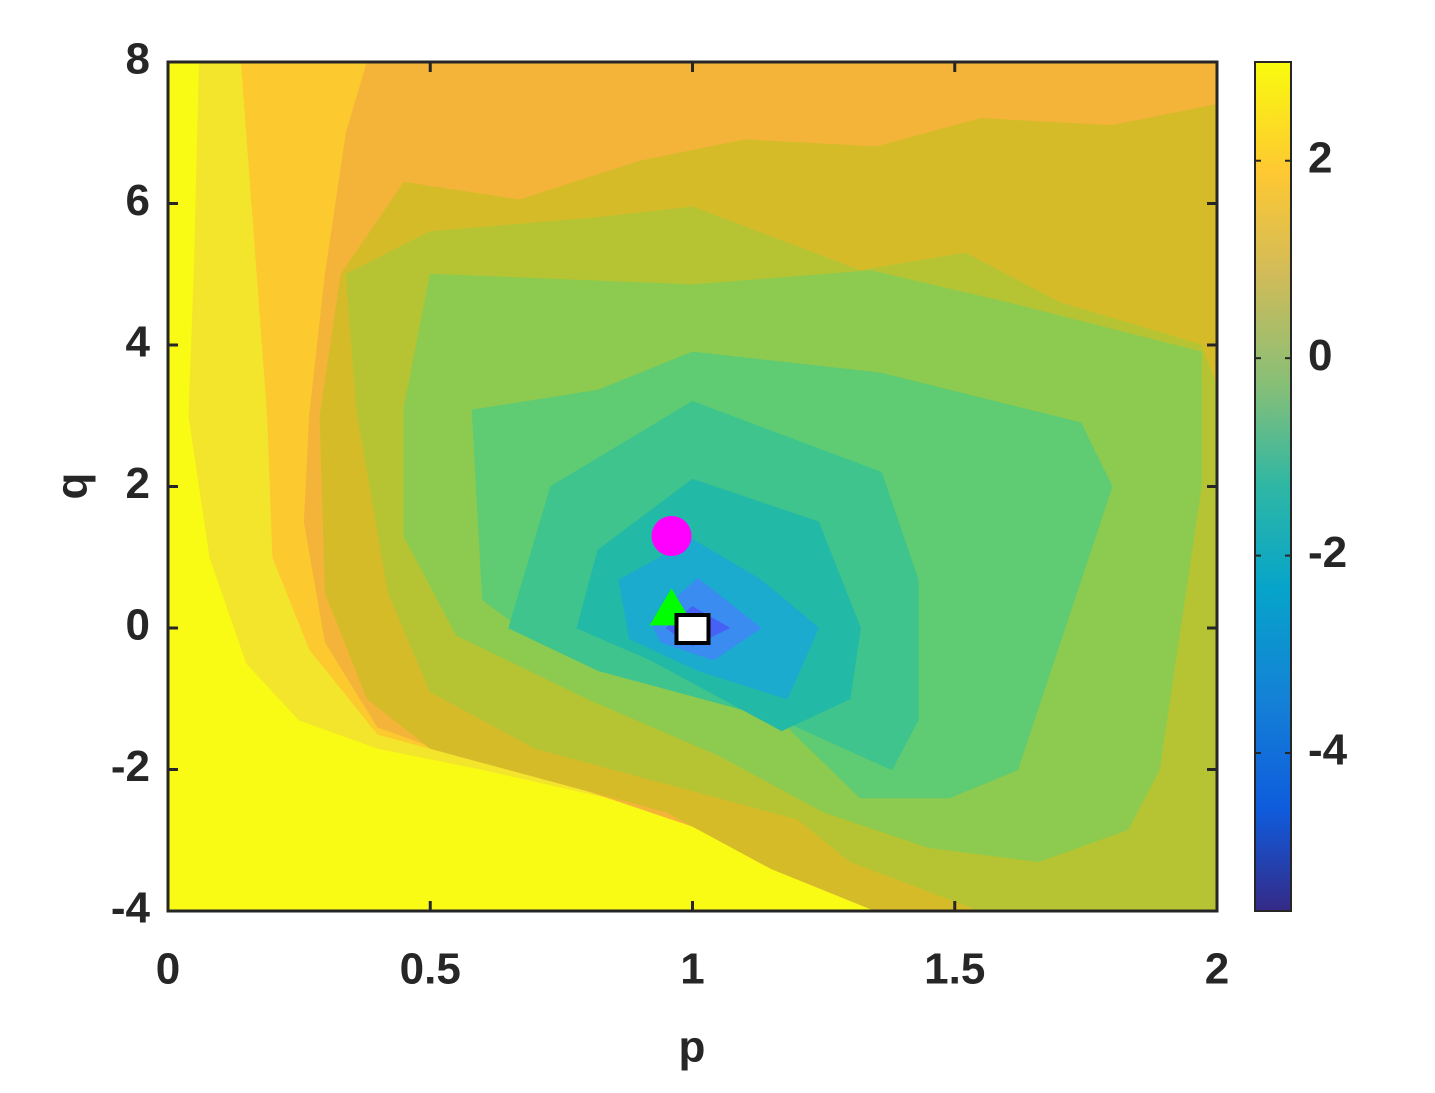 This screenshot has width=1435, height=1093. Describe the element at coordinates (138, 200) in the screenshot. I see `y-tick-label: 6` at that location.